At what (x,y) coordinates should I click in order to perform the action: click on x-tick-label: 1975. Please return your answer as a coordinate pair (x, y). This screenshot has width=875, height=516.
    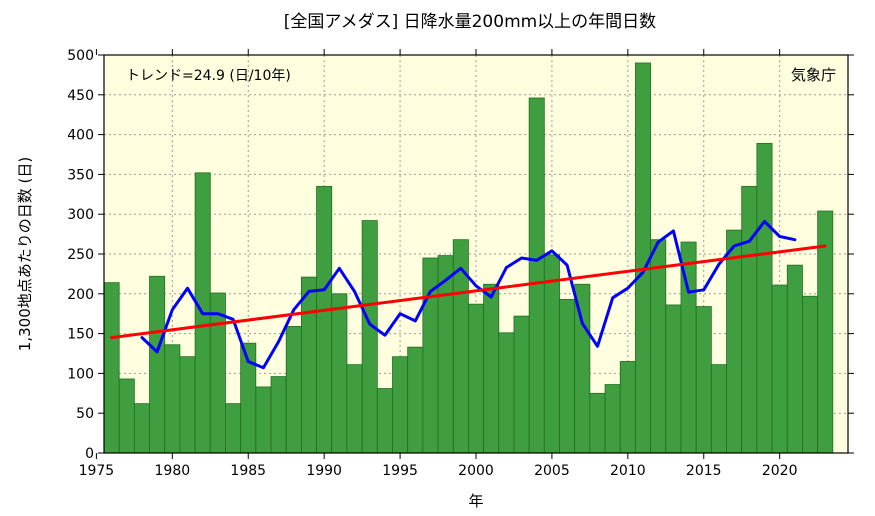
    Looking at the image, I should click on (97, 471).